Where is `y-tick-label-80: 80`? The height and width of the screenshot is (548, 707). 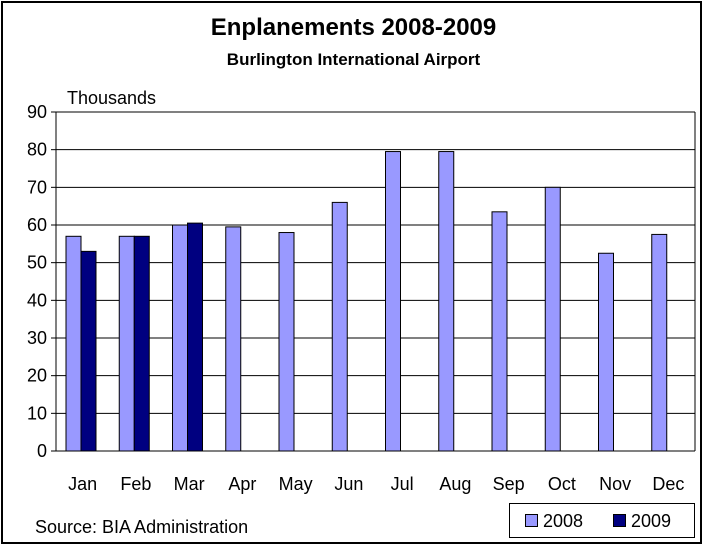
y-tick-label-80: 80 is located at coordinates (37, 150).